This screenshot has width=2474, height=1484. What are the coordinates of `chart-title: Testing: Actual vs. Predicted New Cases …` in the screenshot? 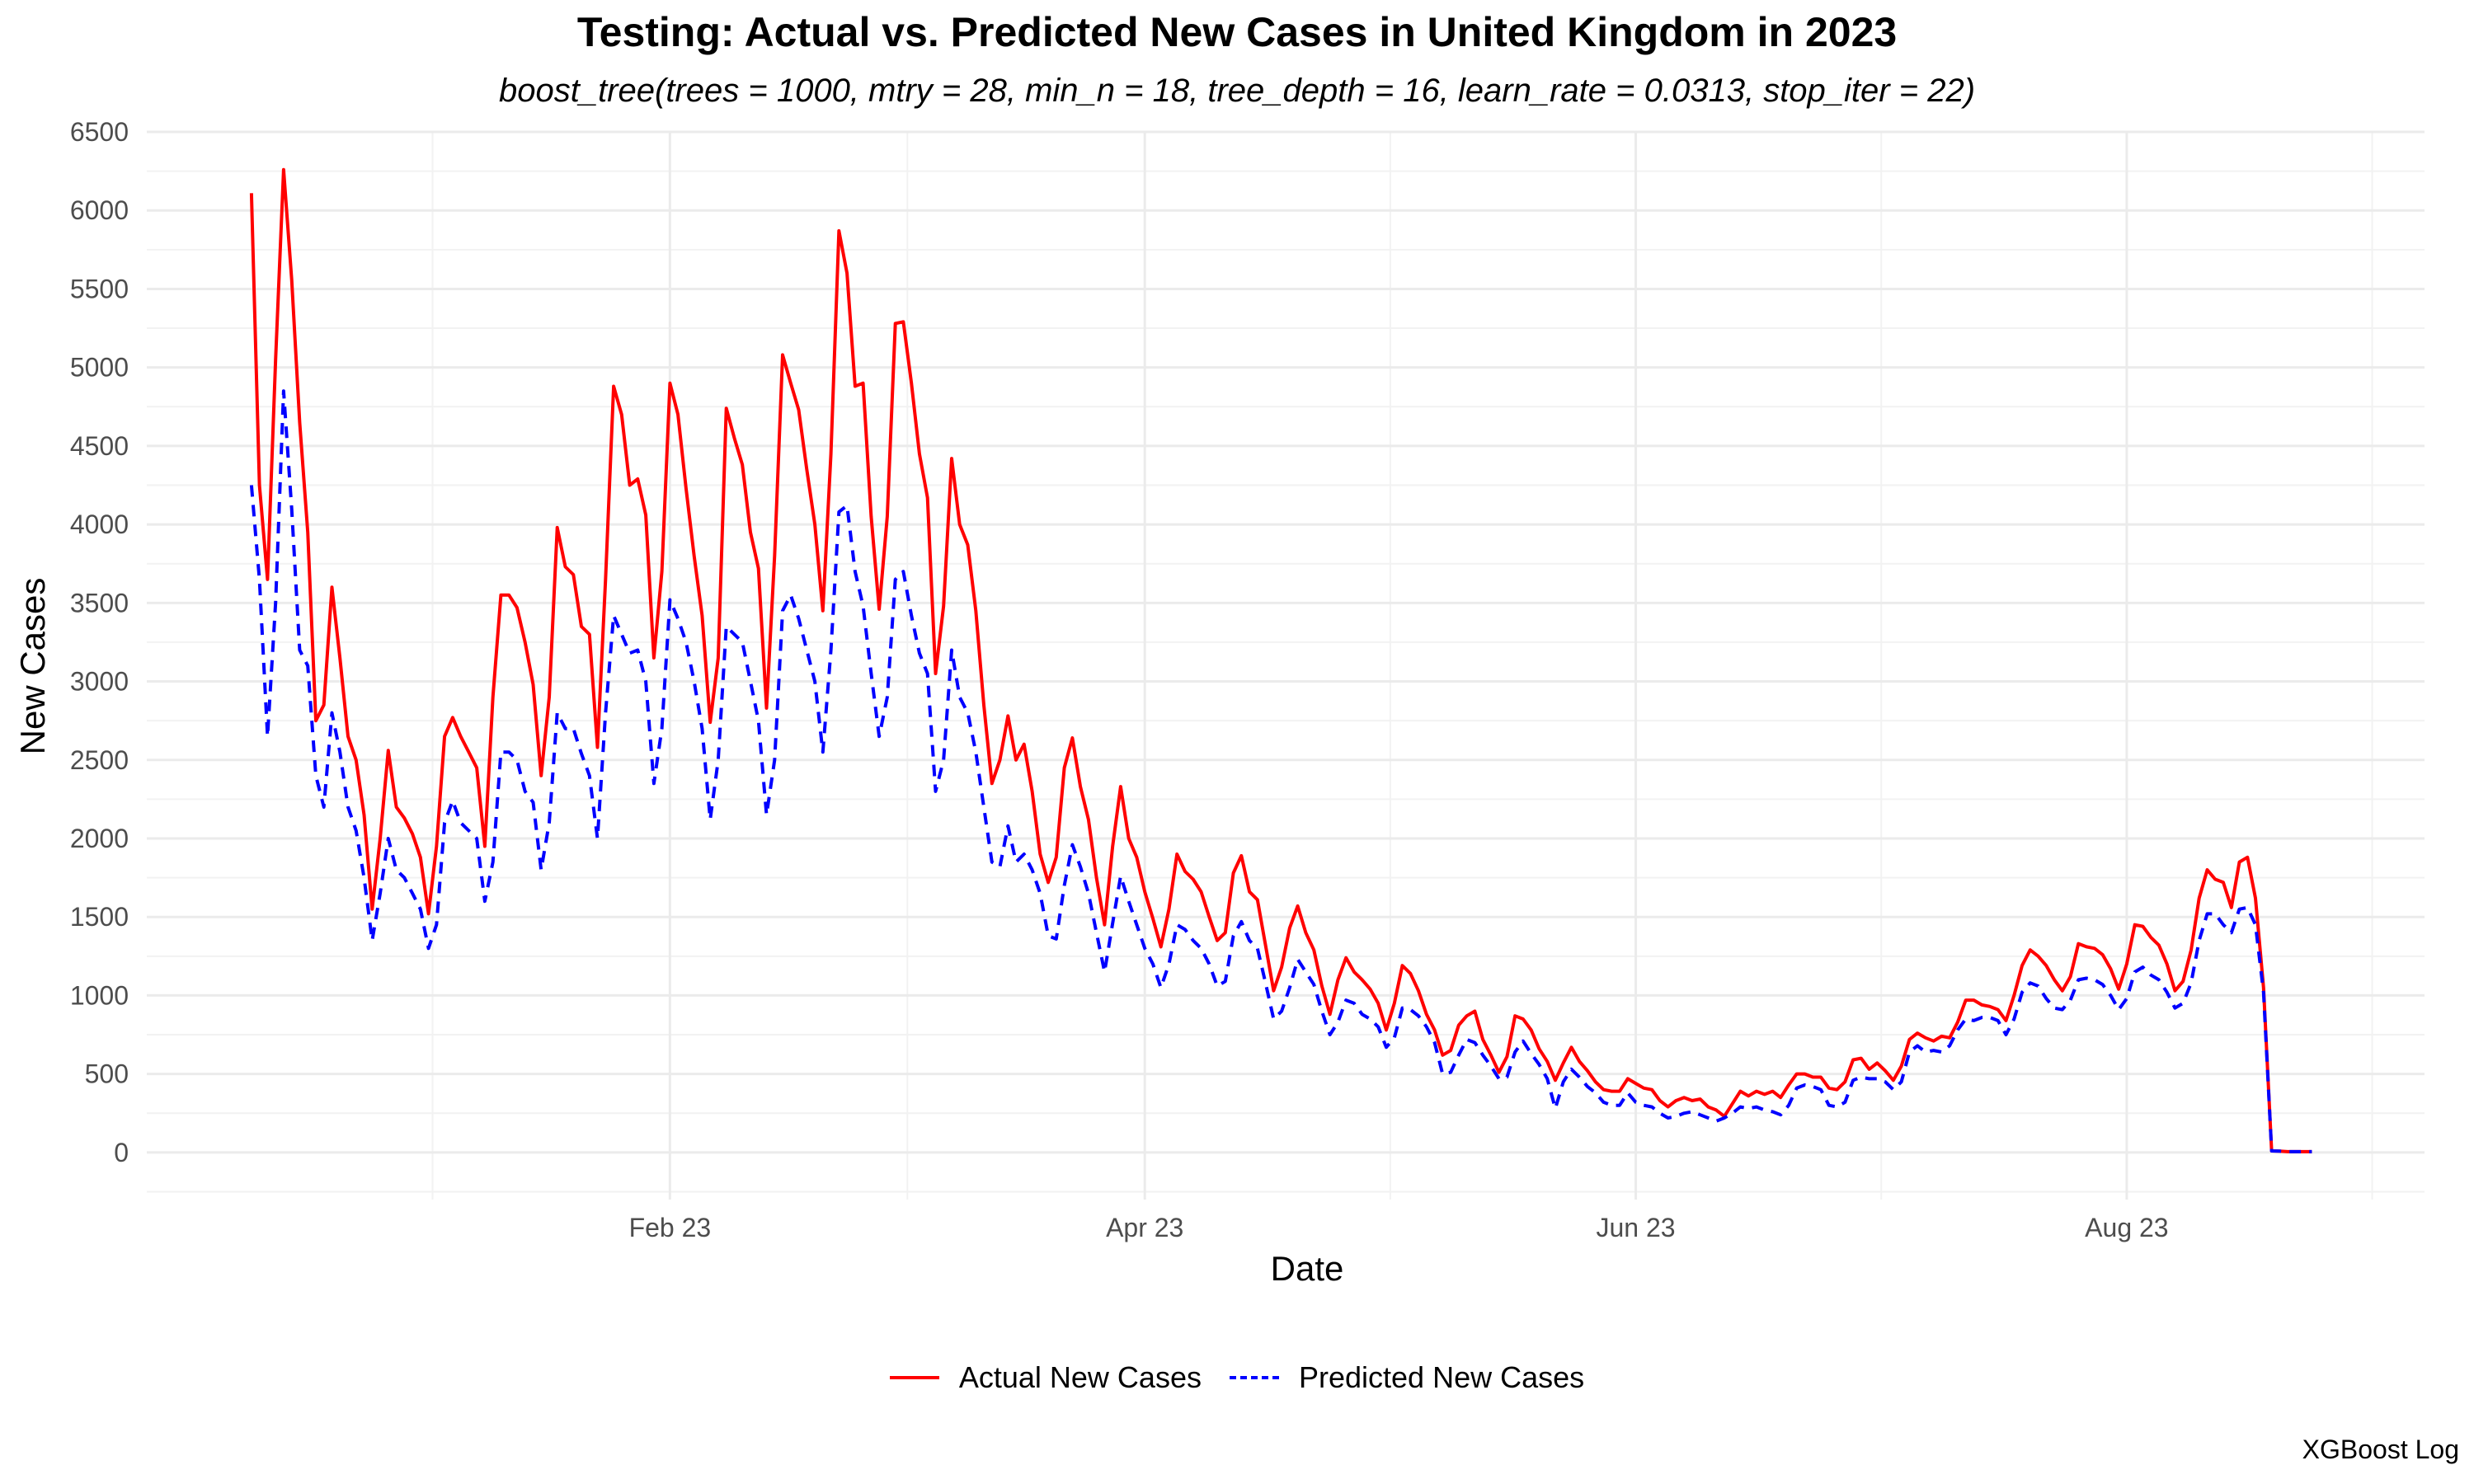 It's located at (1237, 32).